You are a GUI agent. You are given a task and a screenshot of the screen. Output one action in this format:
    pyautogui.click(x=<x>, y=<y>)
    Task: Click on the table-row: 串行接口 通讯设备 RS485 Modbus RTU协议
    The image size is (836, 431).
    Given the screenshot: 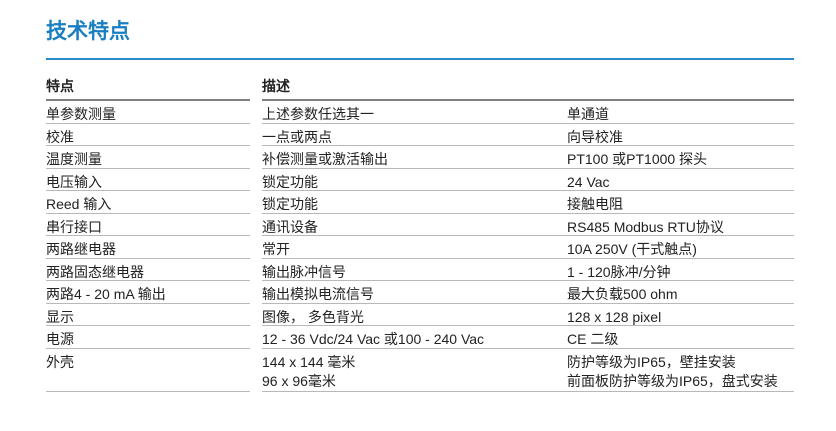 What is the action you would take?
    pyautogui.click(x=418, y=225)
    